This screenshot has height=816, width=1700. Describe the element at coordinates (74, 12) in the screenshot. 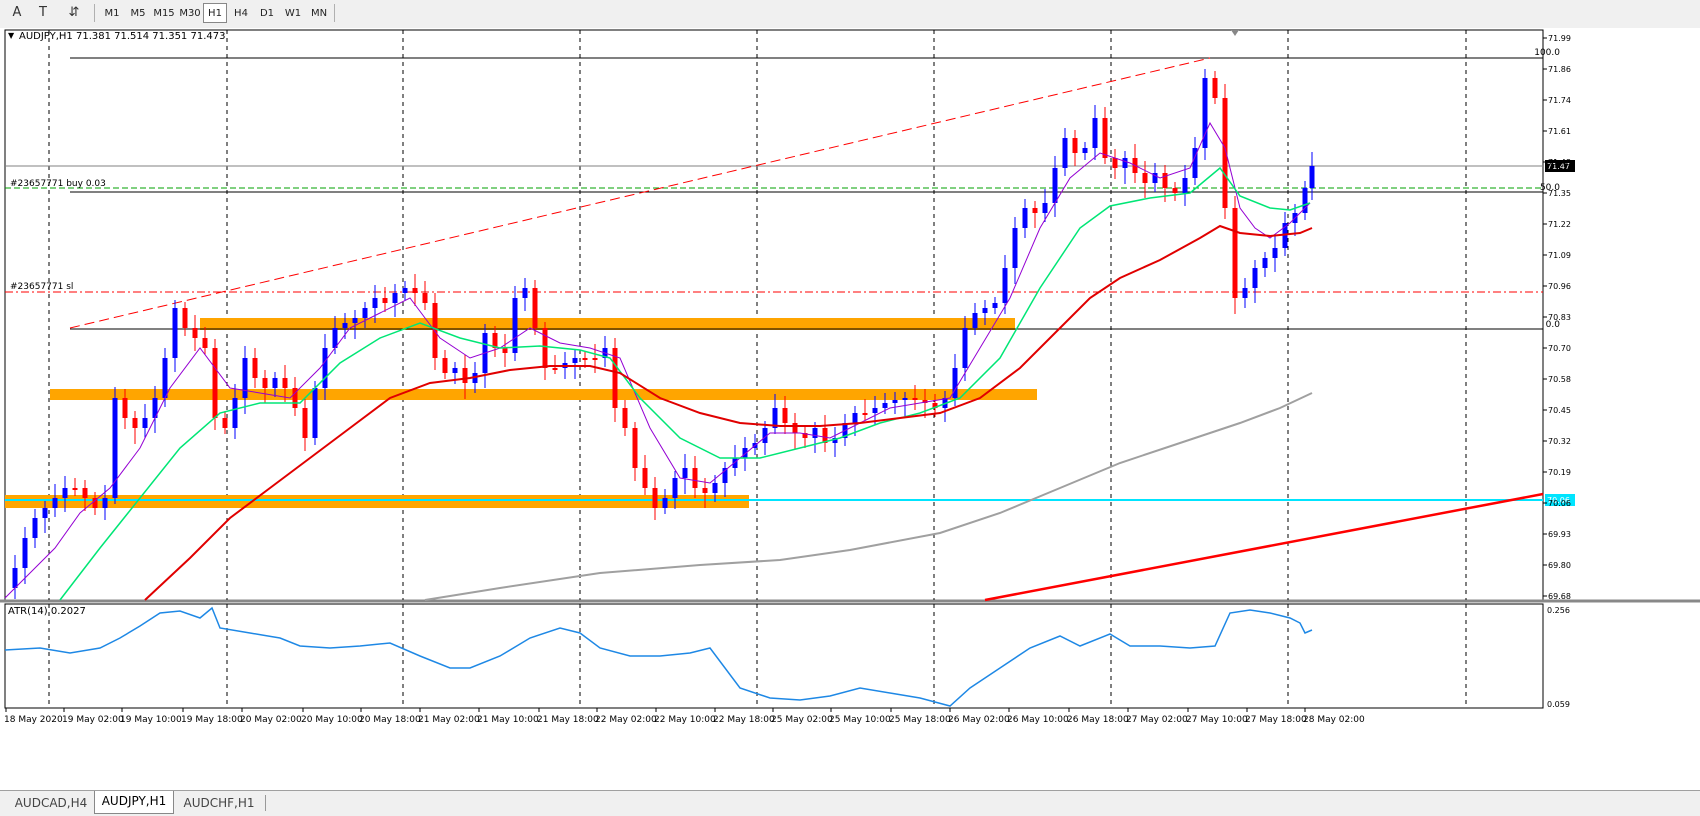

I see `arrows-tool-icon: ⇵` at that location.